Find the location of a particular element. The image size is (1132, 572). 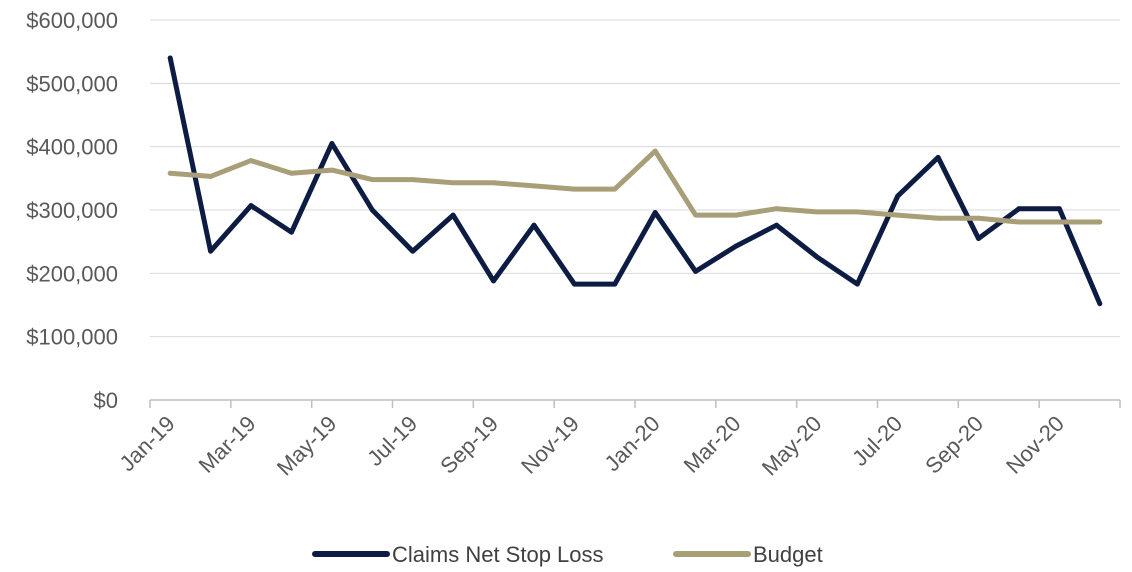

y-tick-label: $200,000 is located at coordinates (72, 273).